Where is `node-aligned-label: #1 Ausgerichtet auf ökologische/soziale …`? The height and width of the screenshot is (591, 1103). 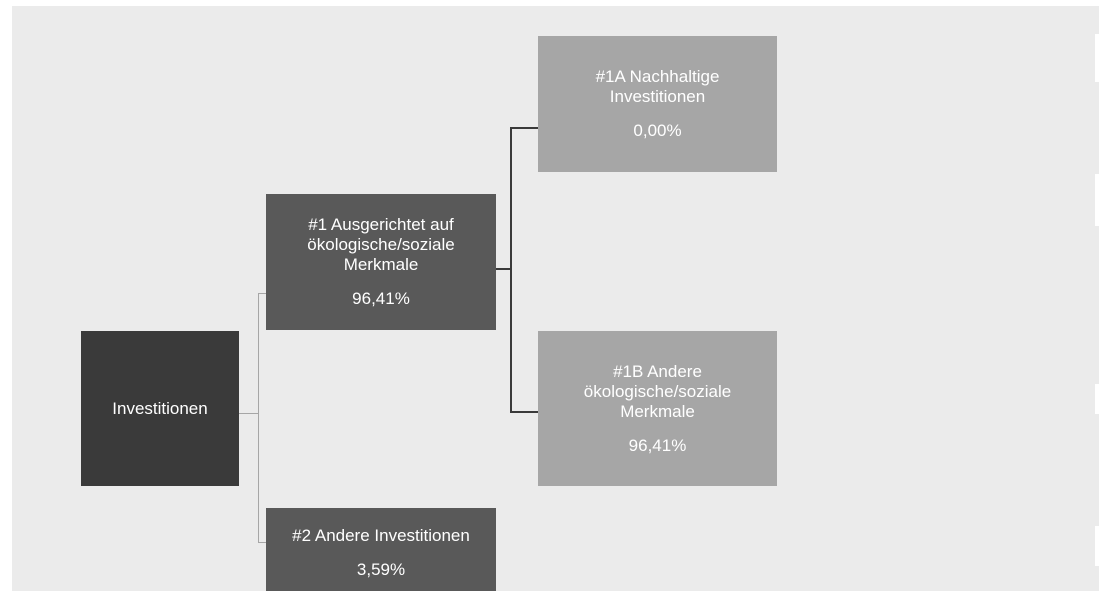 node-aligned-label: #1 Ausgerichtet auf ökologische/soziale … is located at coordinates (381, 244).